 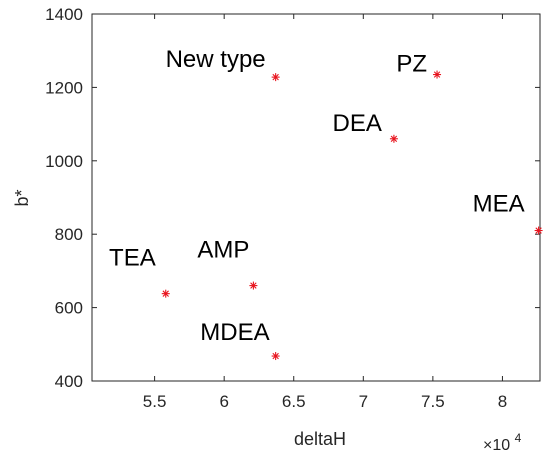 What do you see at coordinates (69, 308) in the screenshot?
I see `y-tick-label: 600` at bounding box center [69, 308].